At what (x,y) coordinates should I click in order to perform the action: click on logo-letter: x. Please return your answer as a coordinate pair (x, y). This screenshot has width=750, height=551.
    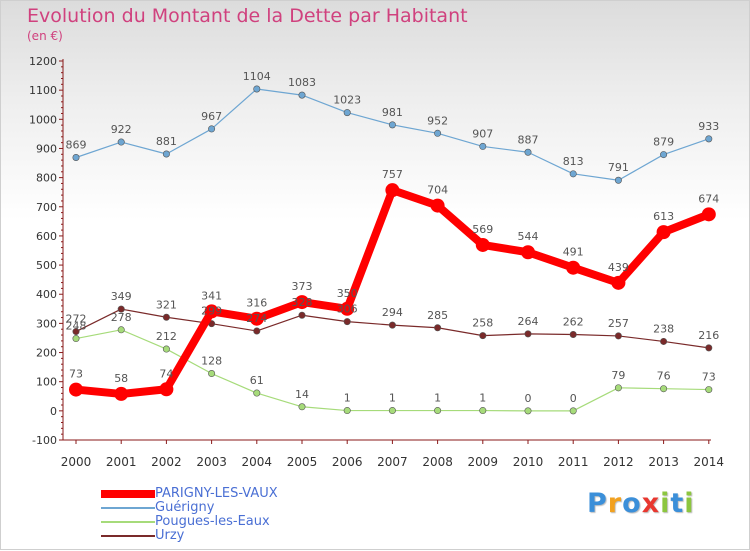
    Looking at the image, I should click on (651, 503).